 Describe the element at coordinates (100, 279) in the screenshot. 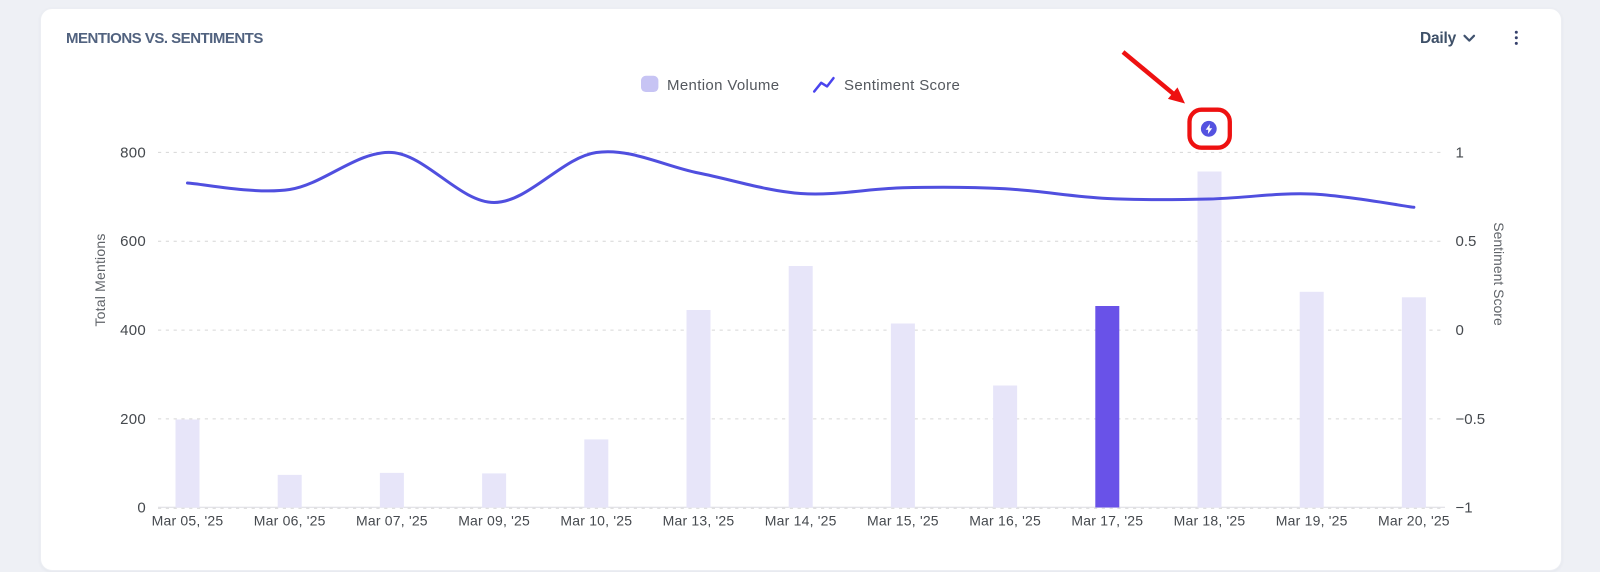

I see `svg-text: Total Mentions` at that location.